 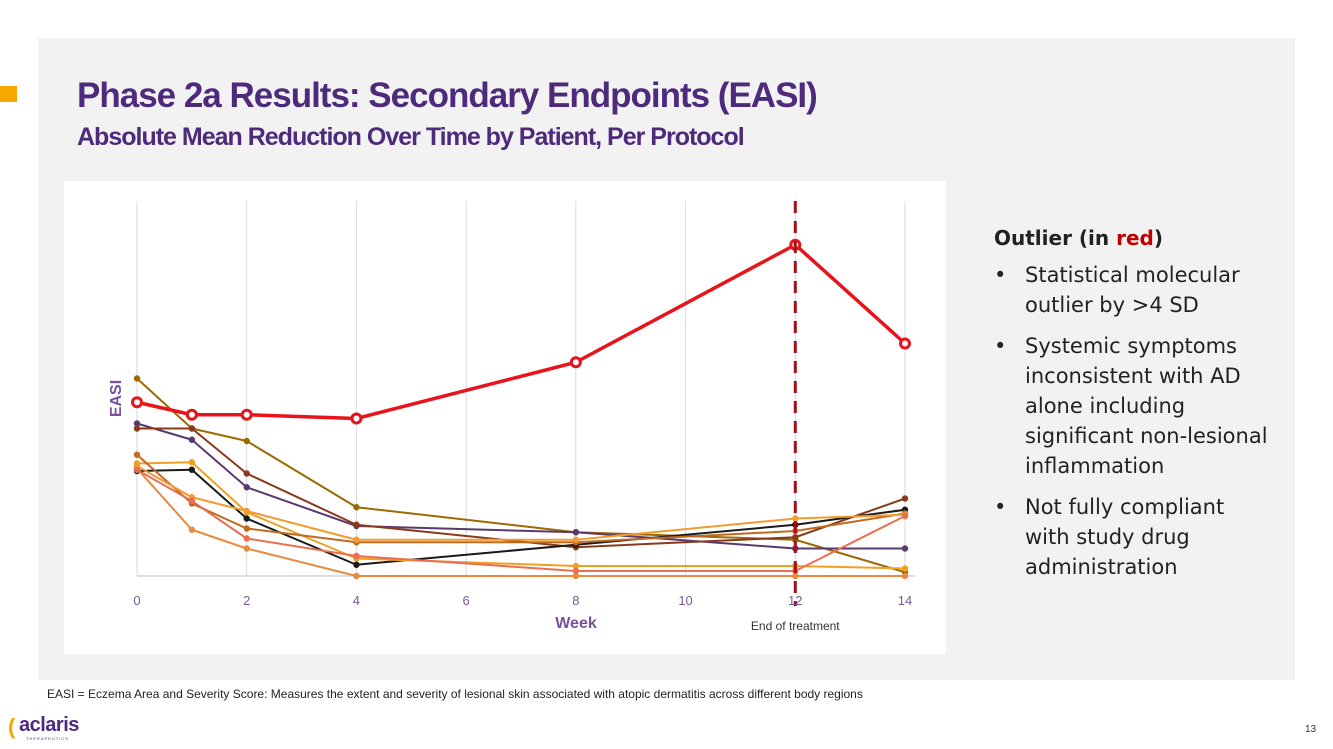 I want to click on series-line-patient-g, so click(x=520, y=522).